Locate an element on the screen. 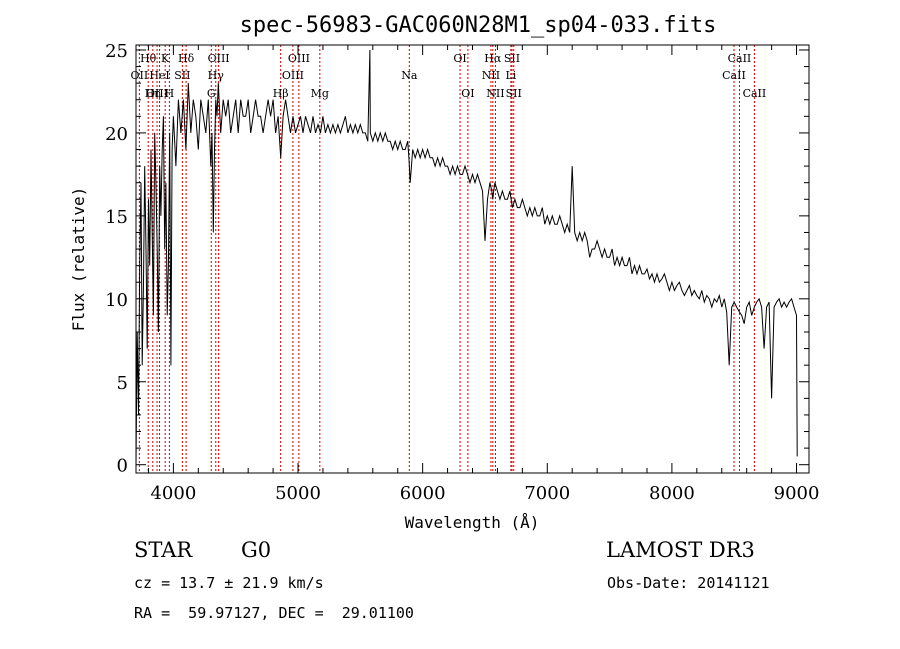 The image size is (900, 649). y-tick-label: 10 is located at coordinates (116, 300).